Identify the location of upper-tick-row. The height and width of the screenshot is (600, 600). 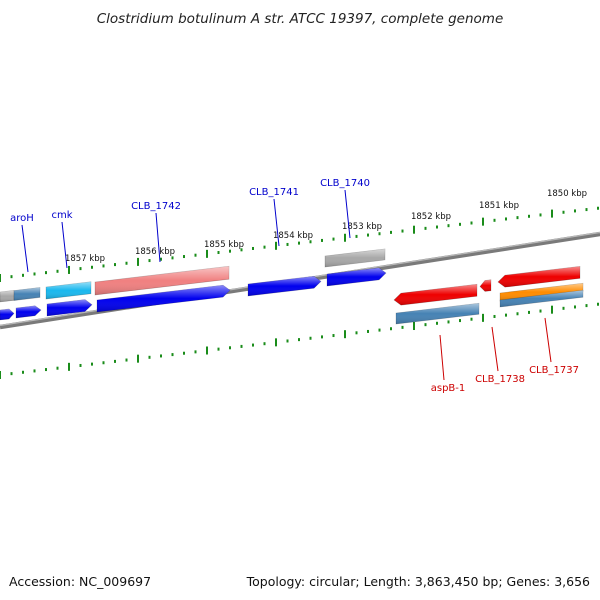
(299, 244).